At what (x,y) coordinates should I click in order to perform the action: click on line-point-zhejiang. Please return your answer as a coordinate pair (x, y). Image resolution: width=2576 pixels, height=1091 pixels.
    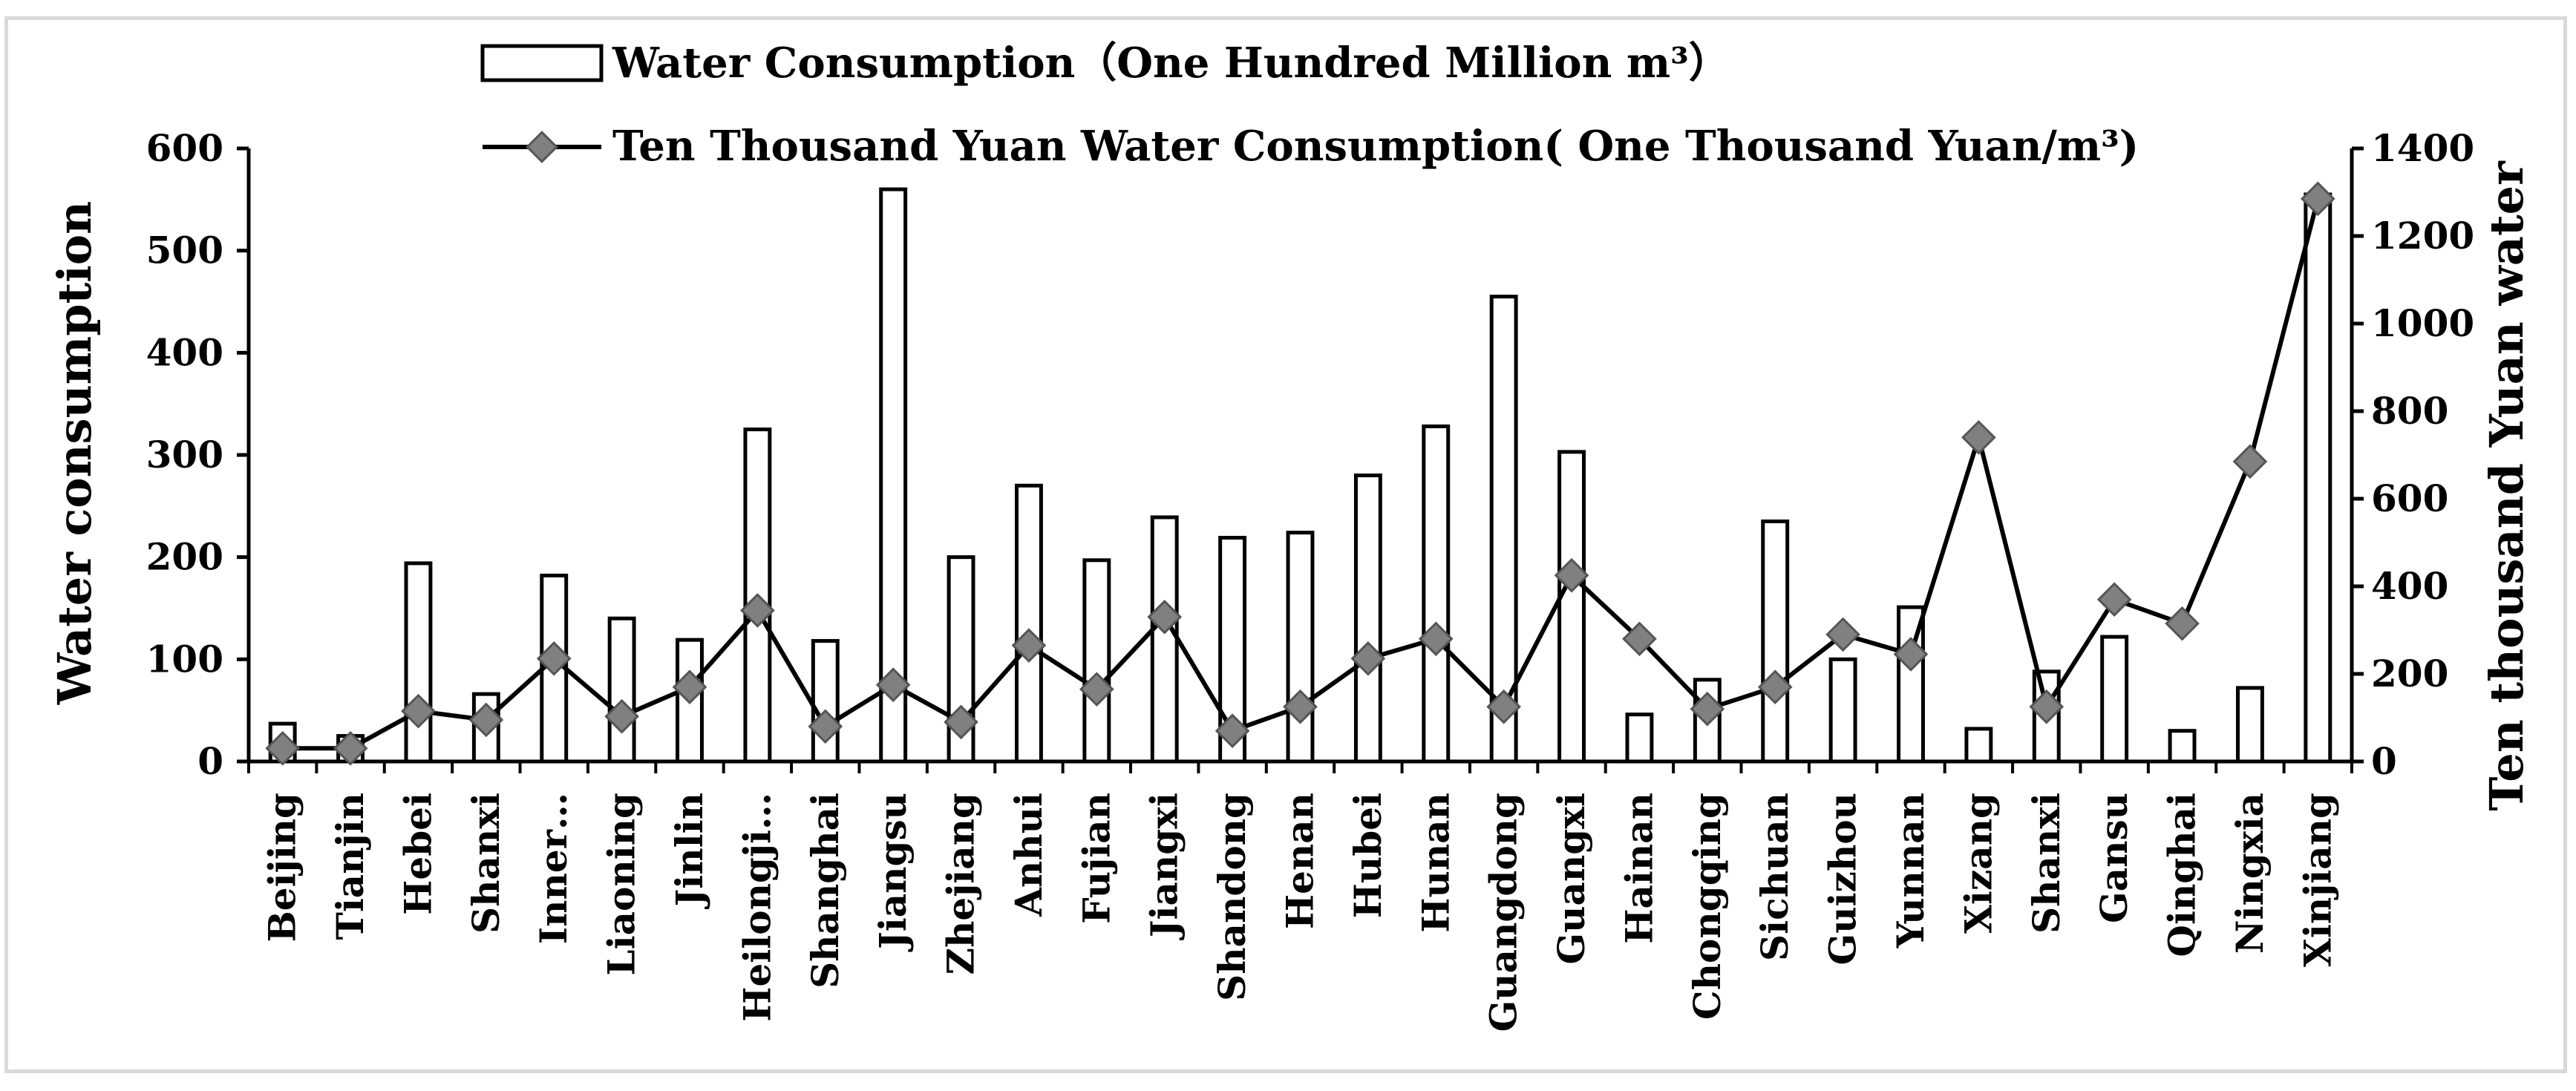
    Looking at the image, I should click on (961, 722).